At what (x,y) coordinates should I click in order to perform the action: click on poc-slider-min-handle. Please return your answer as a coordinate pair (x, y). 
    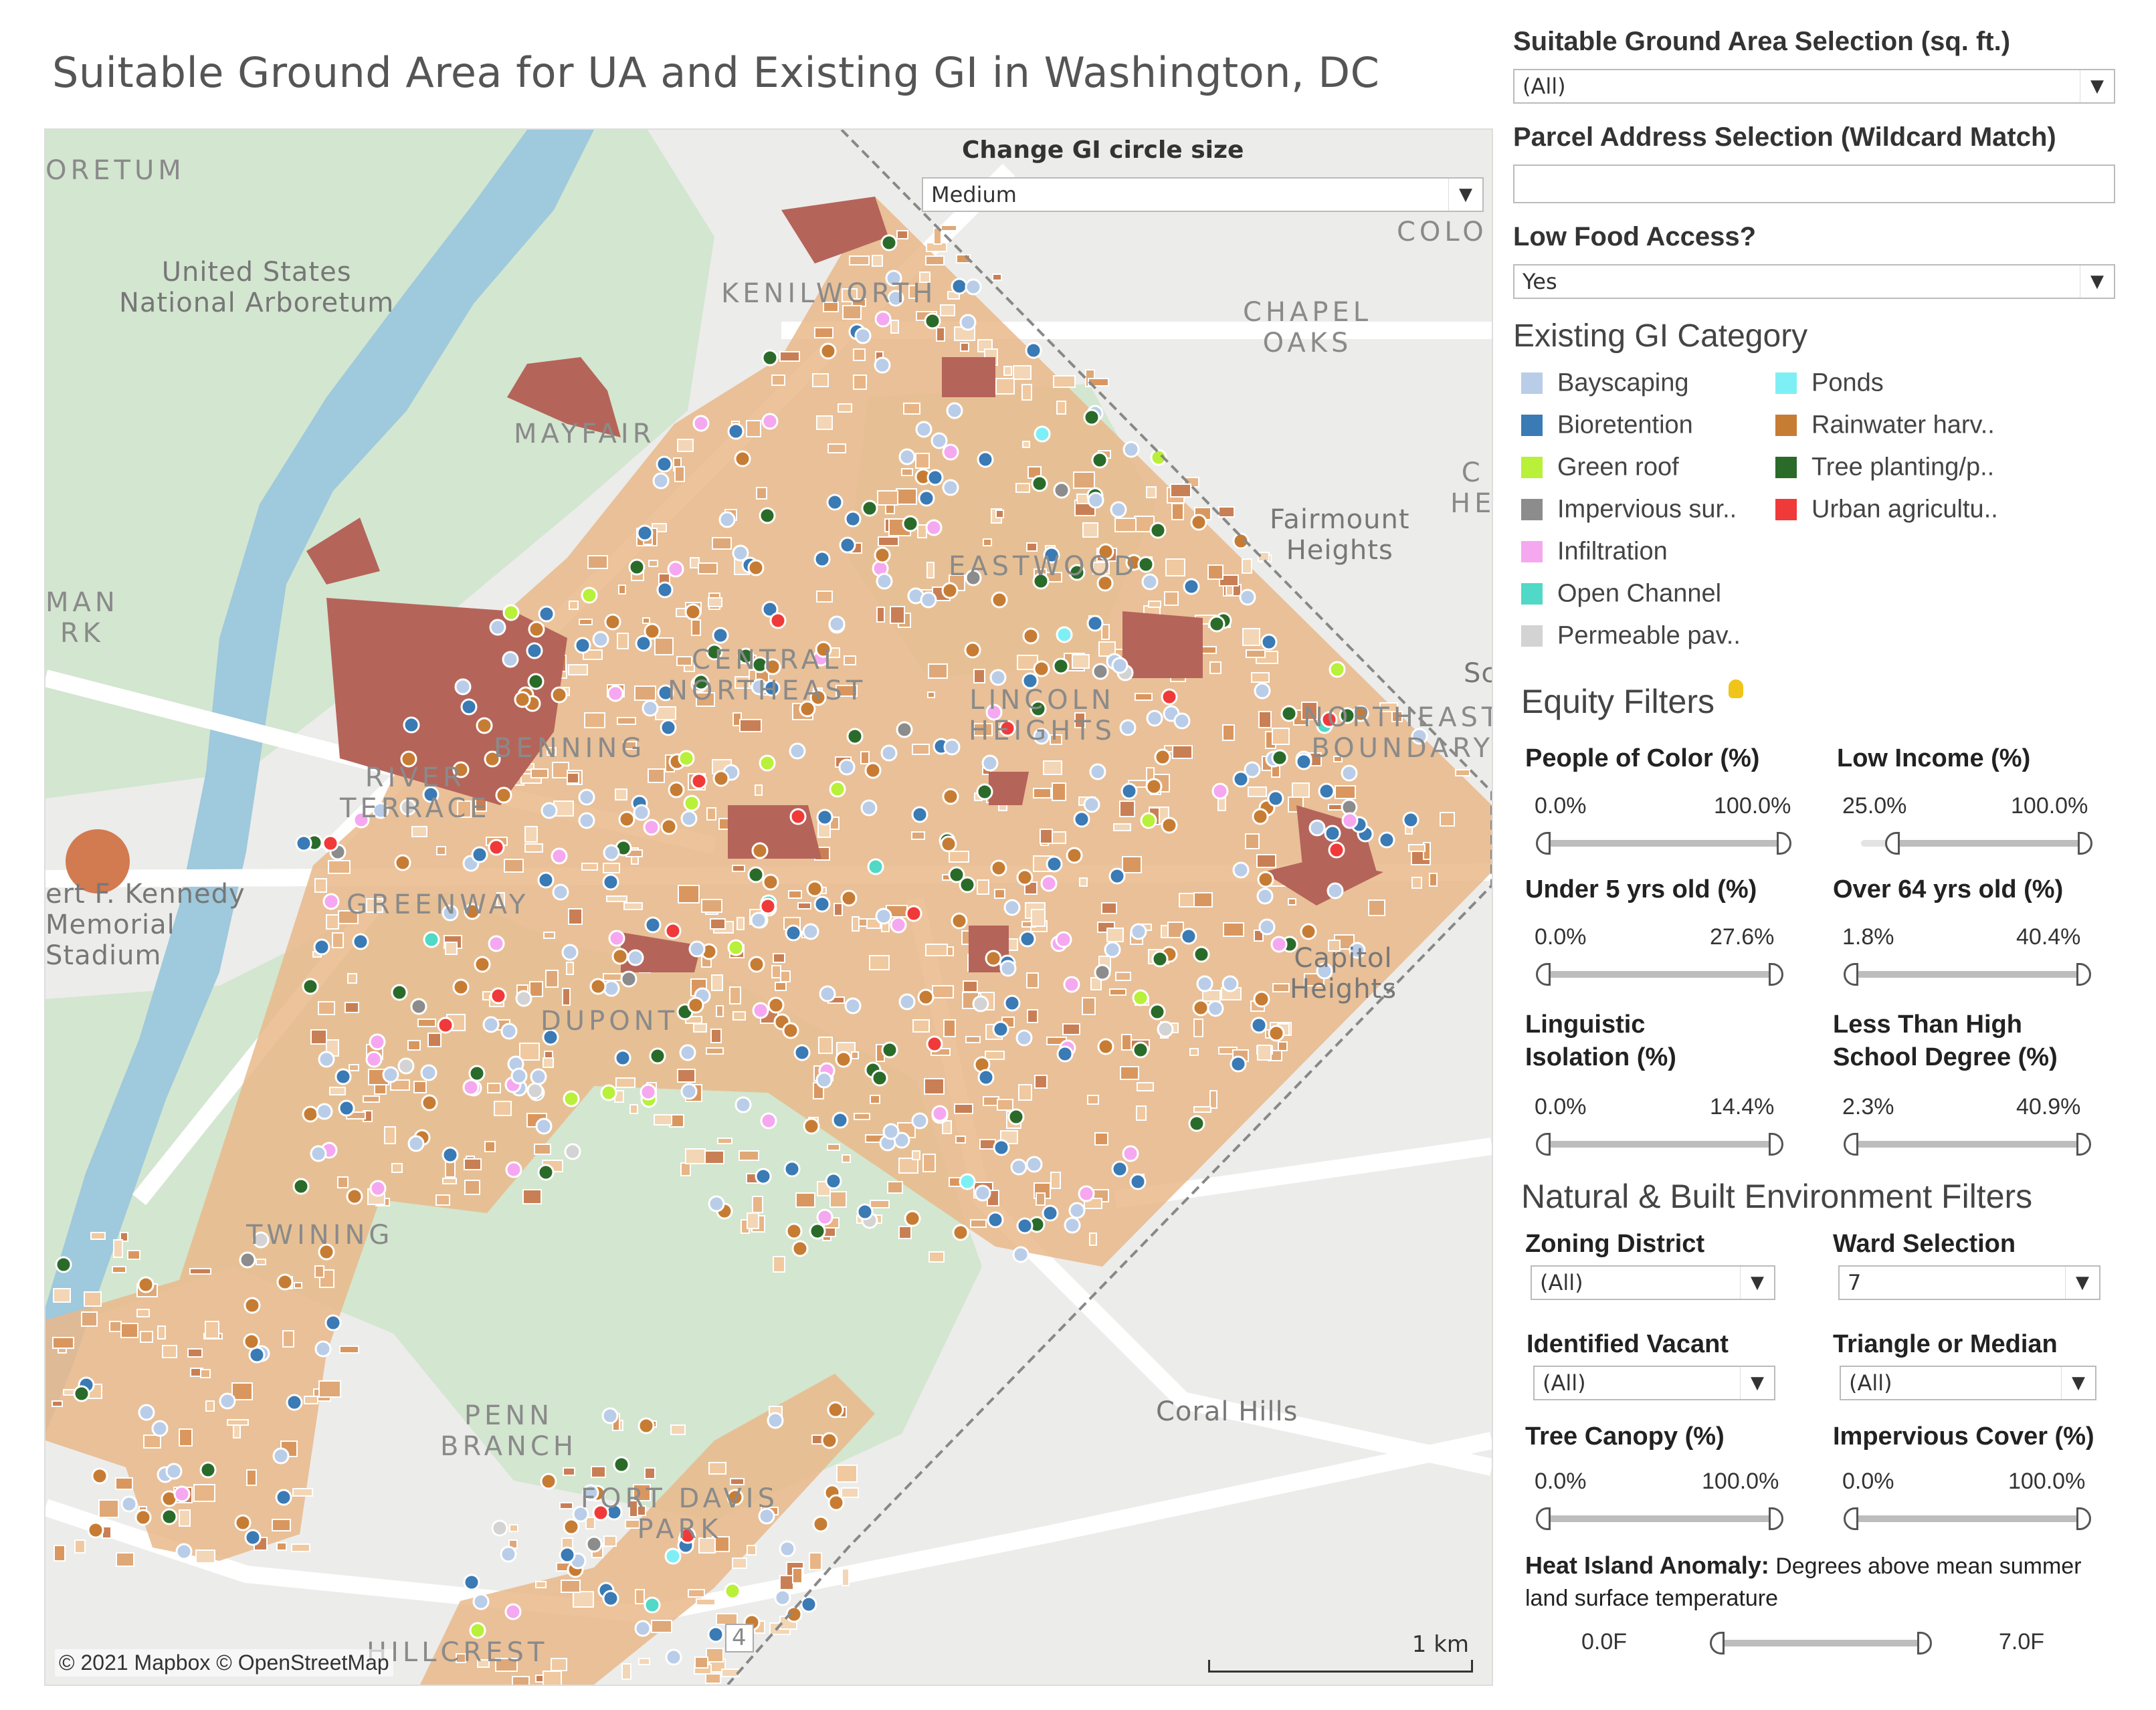
    Looking at the image, I should click on (1543, 843).